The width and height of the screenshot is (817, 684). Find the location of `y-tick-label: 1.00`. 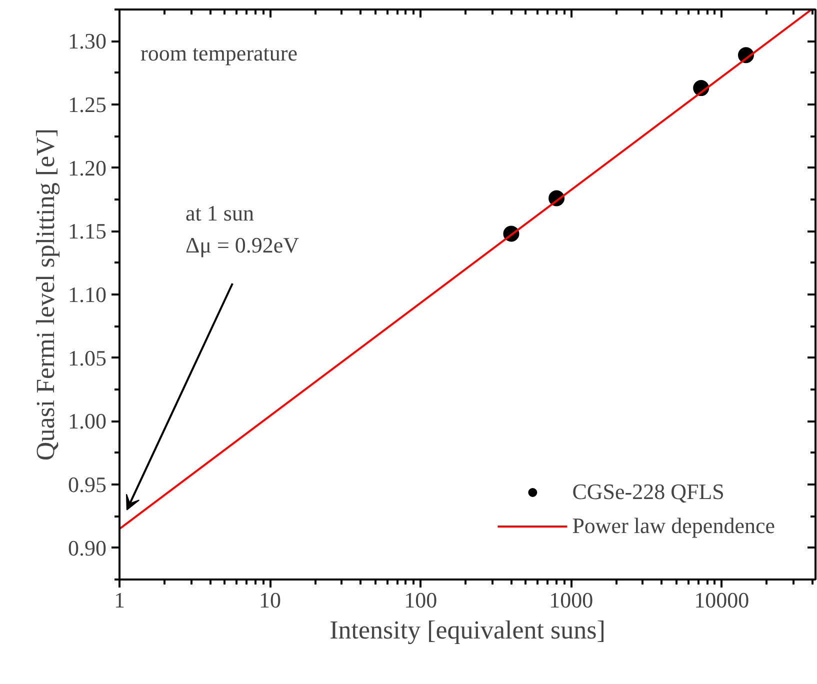

y-tick-label: 1.00 is located at coordinates (87, 421).